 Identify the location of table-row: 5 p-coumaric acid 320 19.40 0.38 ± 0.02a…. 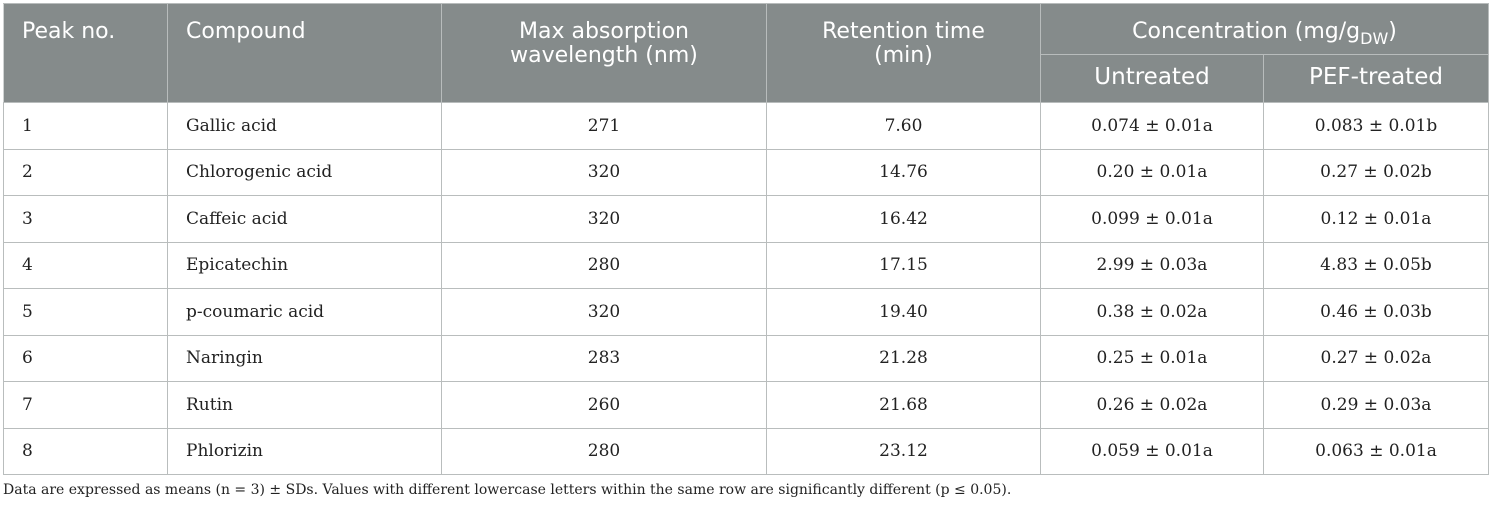
(746, 312).